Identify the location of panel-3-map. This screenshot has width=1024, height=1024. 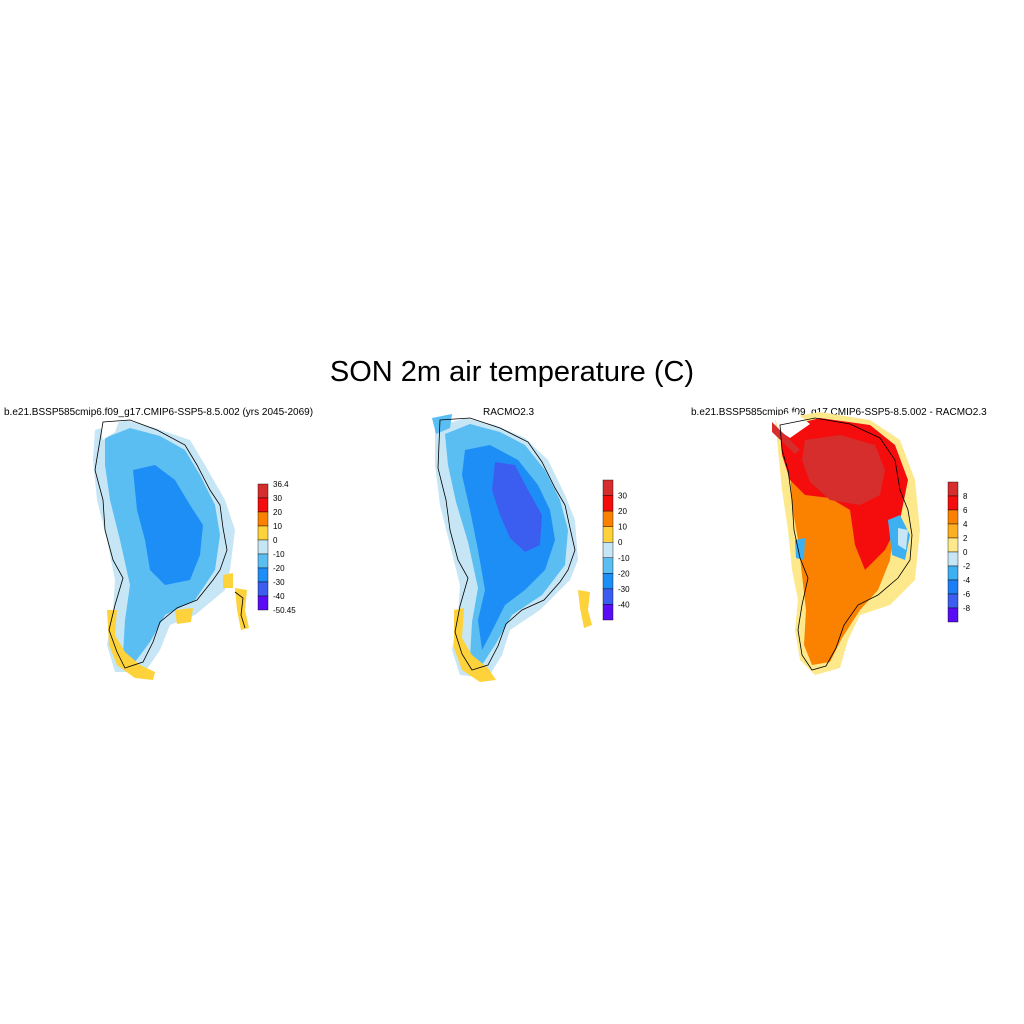
(846, 543).